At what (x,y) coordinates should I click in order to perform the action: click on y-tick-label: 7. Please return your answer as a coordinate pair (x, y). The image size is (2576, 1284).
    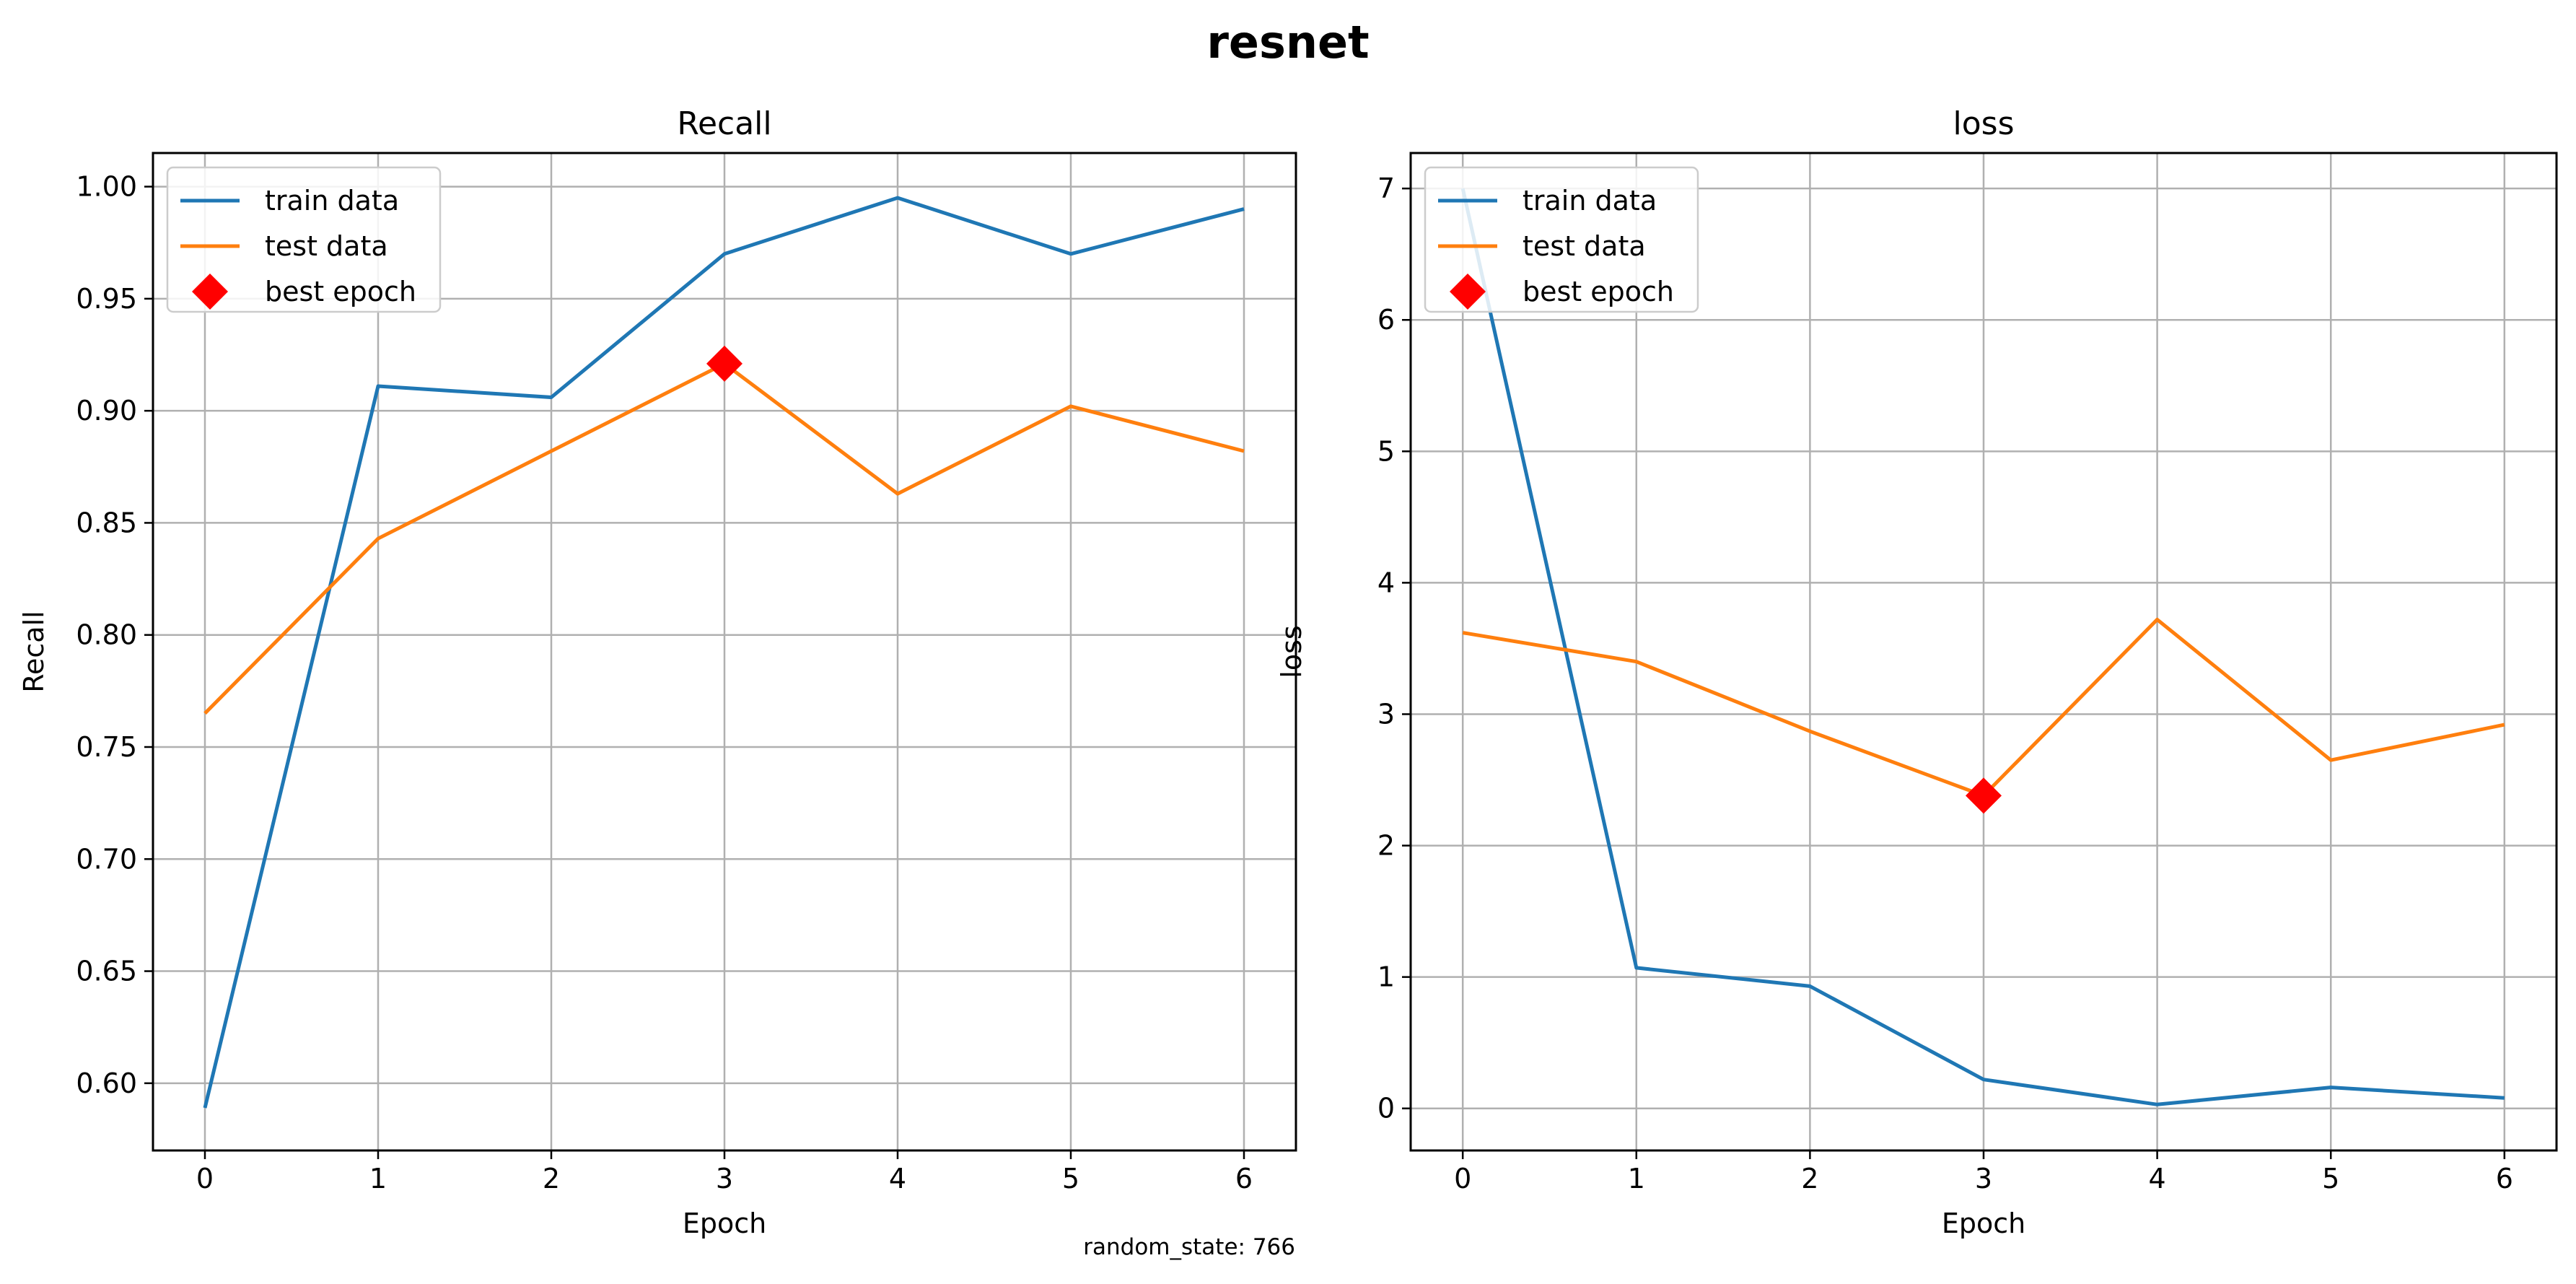
    Looking at the image, I should click on (1386, 188).